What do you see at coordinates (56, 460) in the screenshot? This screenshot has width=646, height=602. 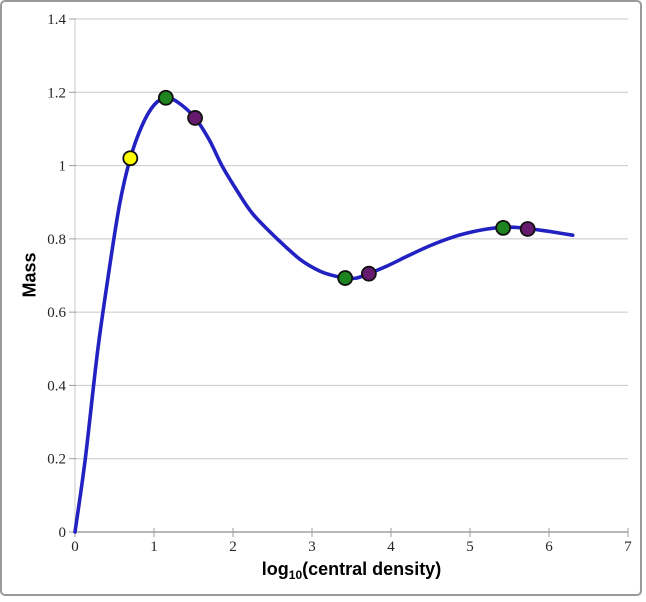 I see `y-tick-label-0.2: 0.2` at bounding box center [56, 460].